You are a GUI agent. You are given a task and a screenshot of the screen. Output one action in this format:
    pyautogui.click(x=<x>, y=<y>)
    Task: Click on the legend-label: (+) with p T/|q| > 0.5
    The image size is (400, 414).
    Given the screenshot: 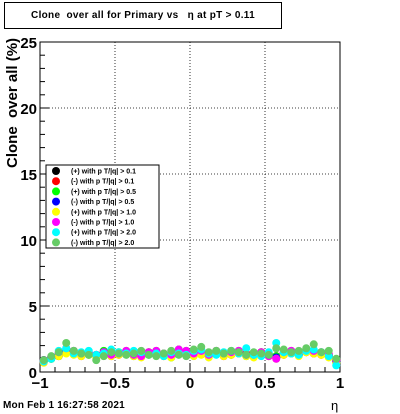 What is the action you would take?
    pyautogui.click(x=103, y=192)
    